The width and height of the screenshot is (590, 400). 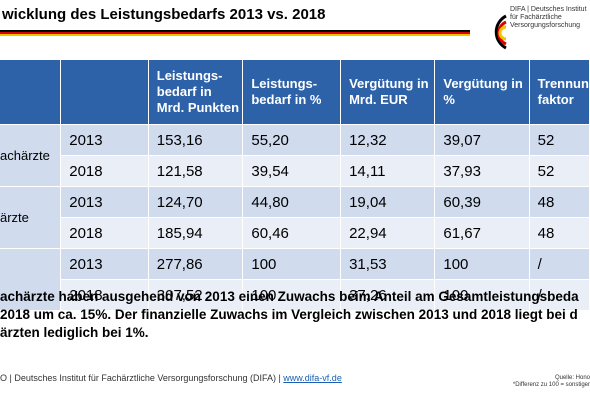 I want to click on table-cell: 31,53, so click(x=388, y=264).